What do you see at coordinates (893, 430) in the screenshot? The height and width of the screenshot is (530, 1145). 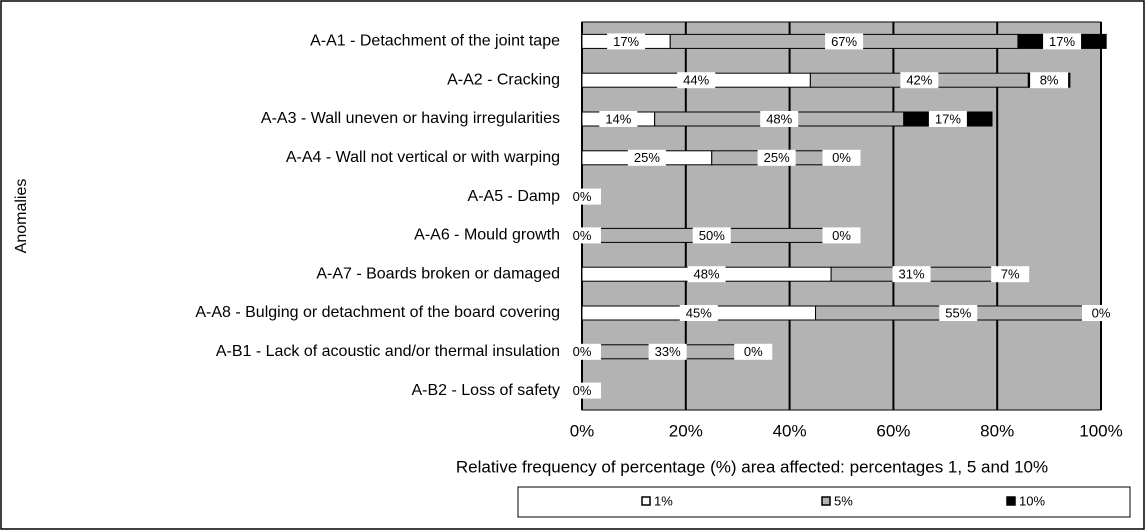 I see `x-tick-label: 60%` at bounding box center [893, 430].